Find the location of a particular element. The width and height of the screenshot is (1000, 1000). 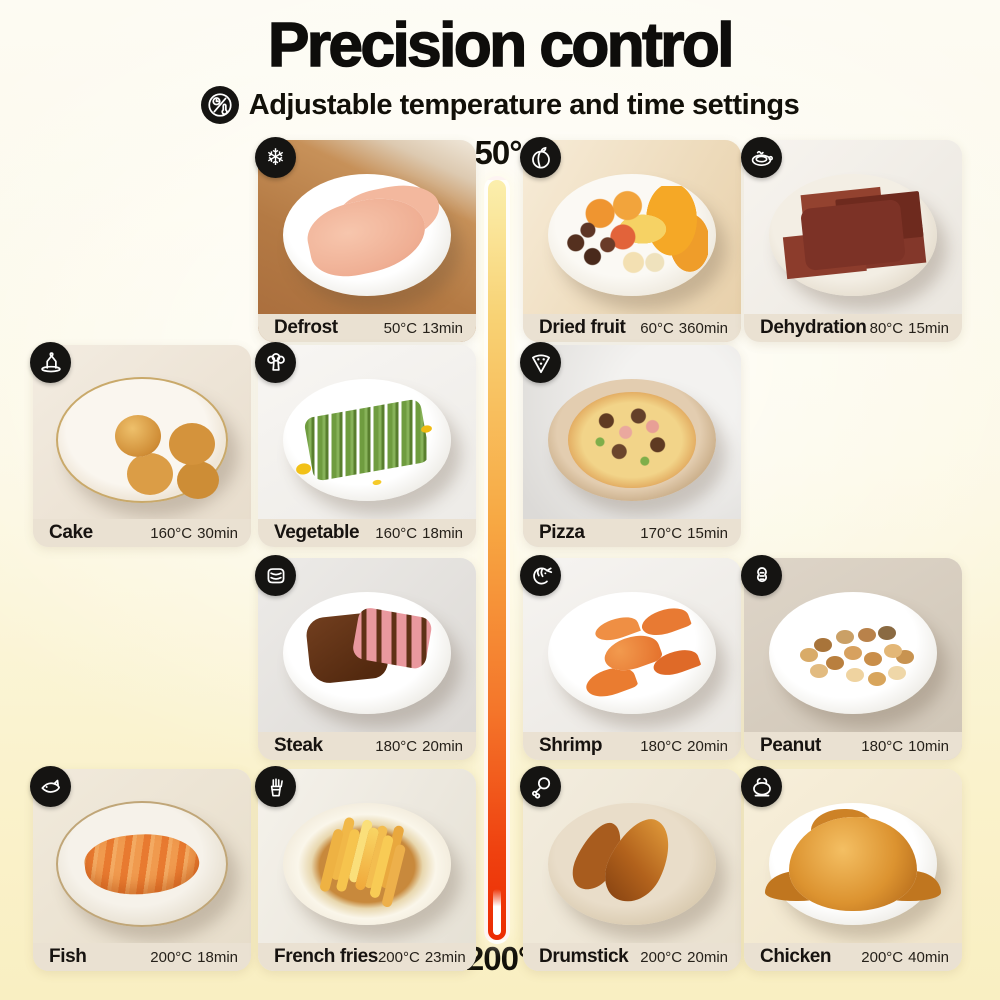

bar-tip-highlight is located at coordinates (497, 912).